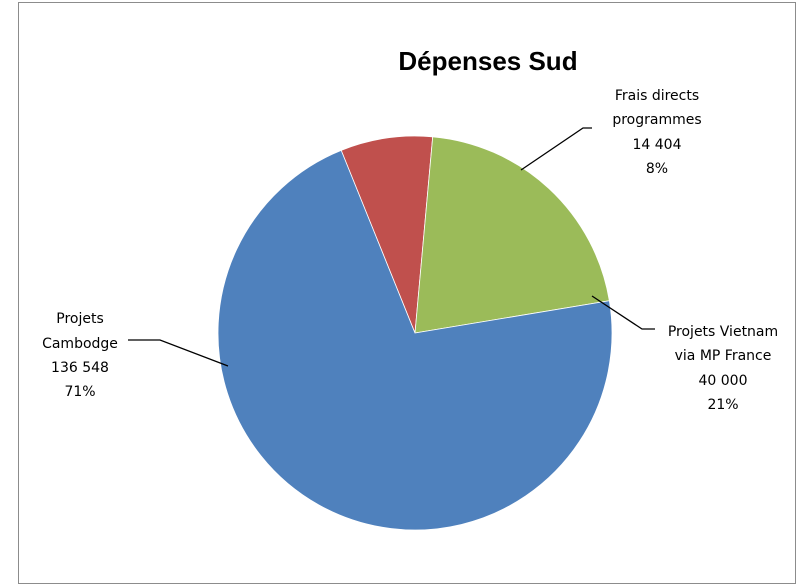 The width and height of the screenshot is (811, 587). I want to click on leader-line-cambodge, so click(178, 353).